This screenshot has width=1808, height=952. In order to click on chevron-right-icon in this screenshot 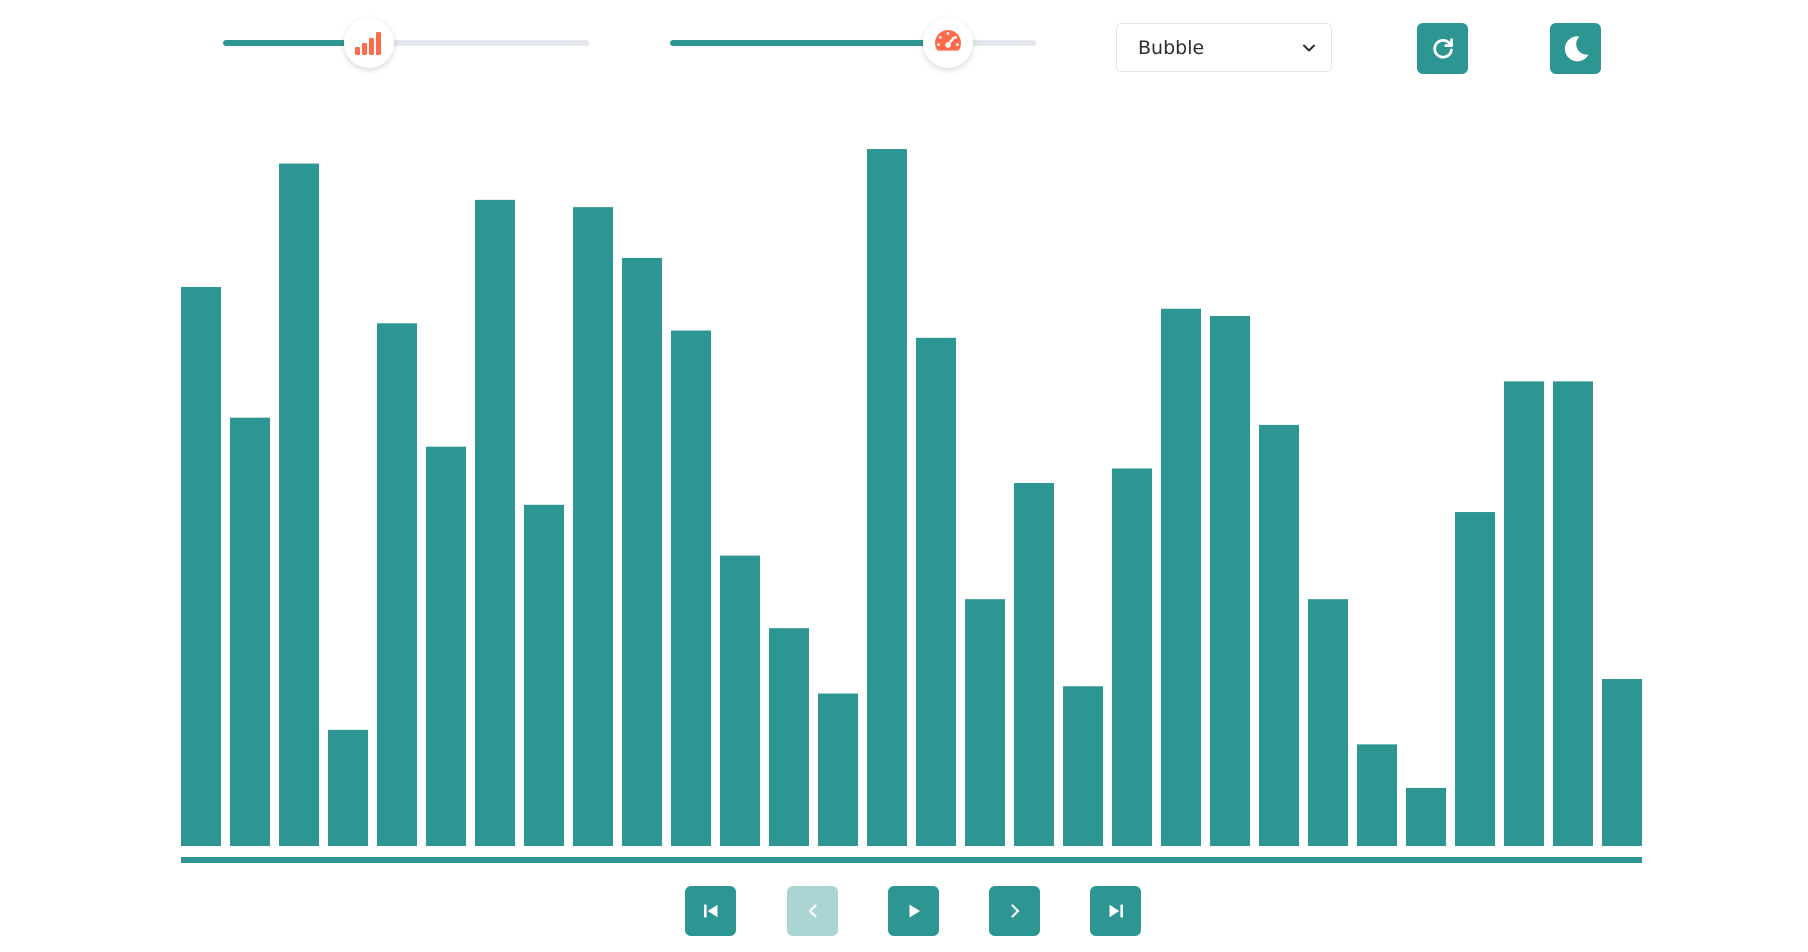, I will do `click(1014, 911)`.